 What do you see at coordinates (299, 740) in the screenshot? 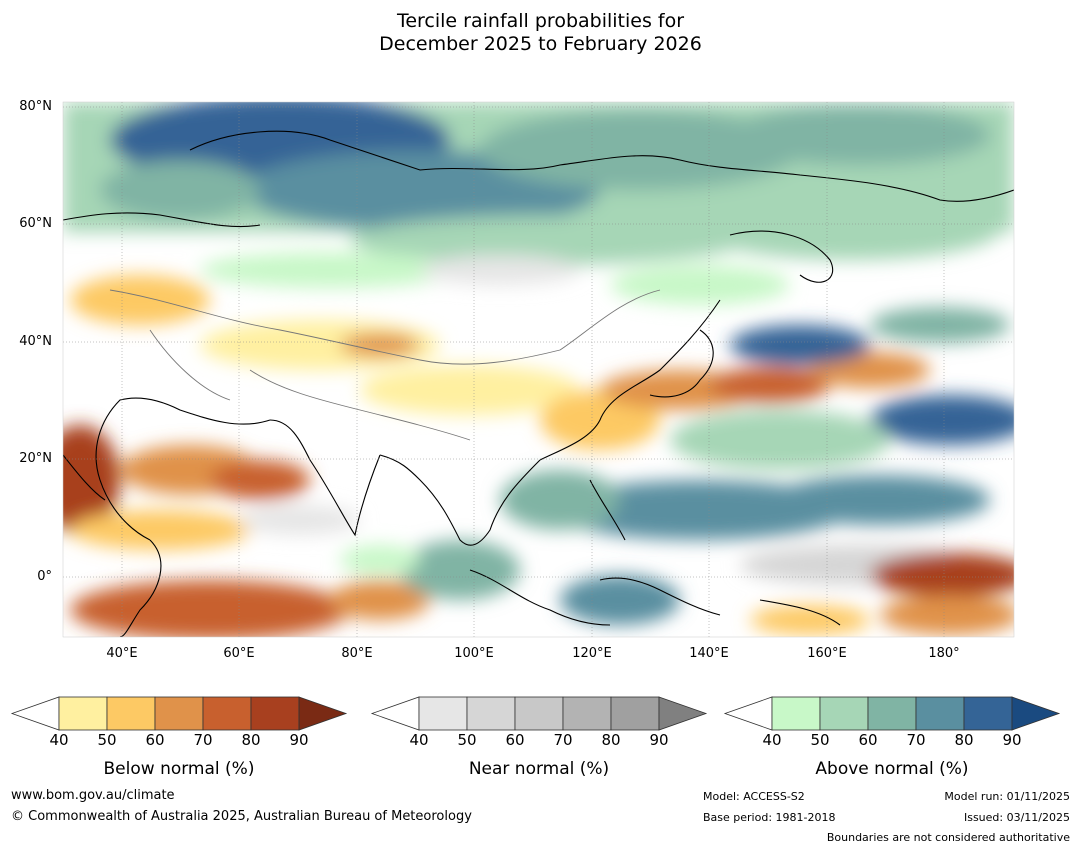
I see `colorbar-below-tick: 90` at bounding box center [299, 740].